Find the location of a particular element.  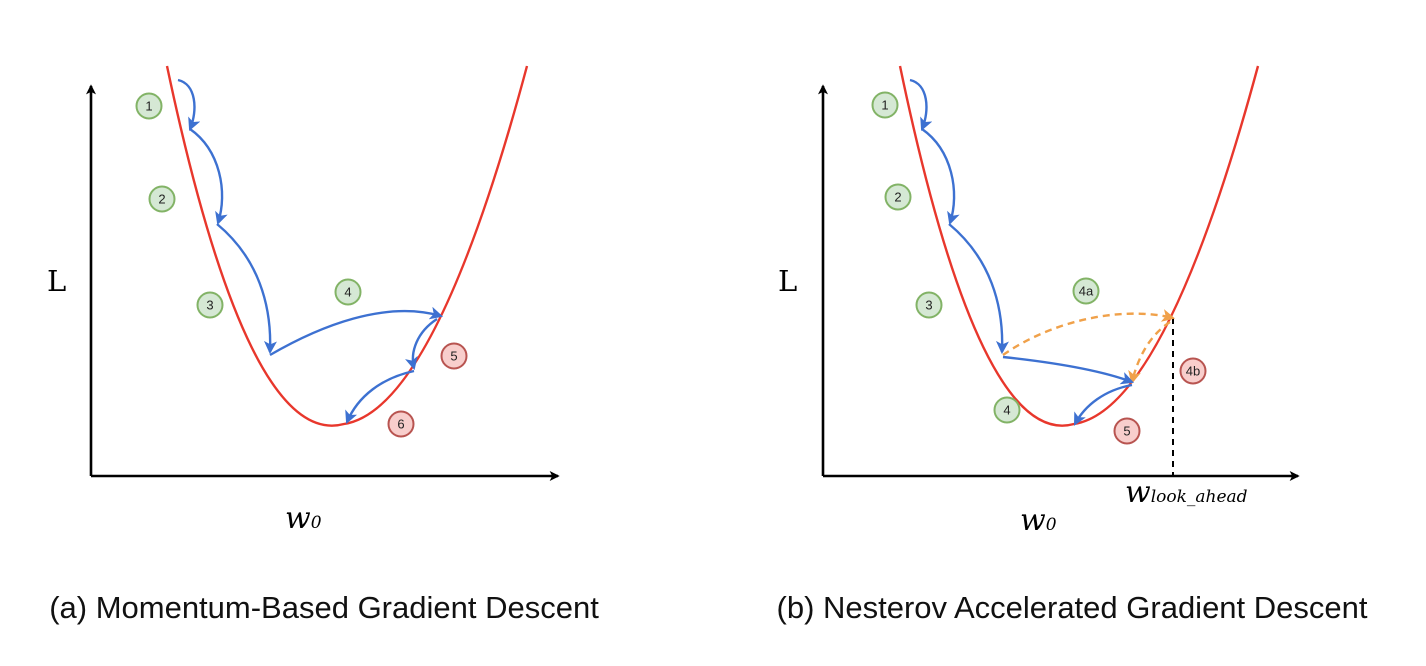

step-badge: 6 is located at coordinates (401, 424).